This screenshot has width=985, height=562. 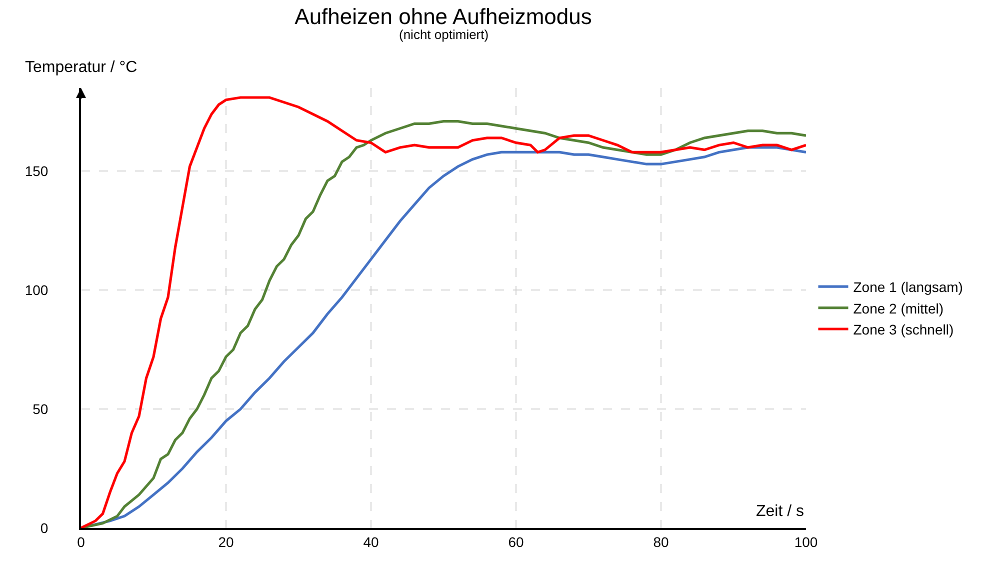 What do you see at coordinates (36, 171) in the screenshot?
I see `y-tick-label: 150` at bounding box center [36, 171].